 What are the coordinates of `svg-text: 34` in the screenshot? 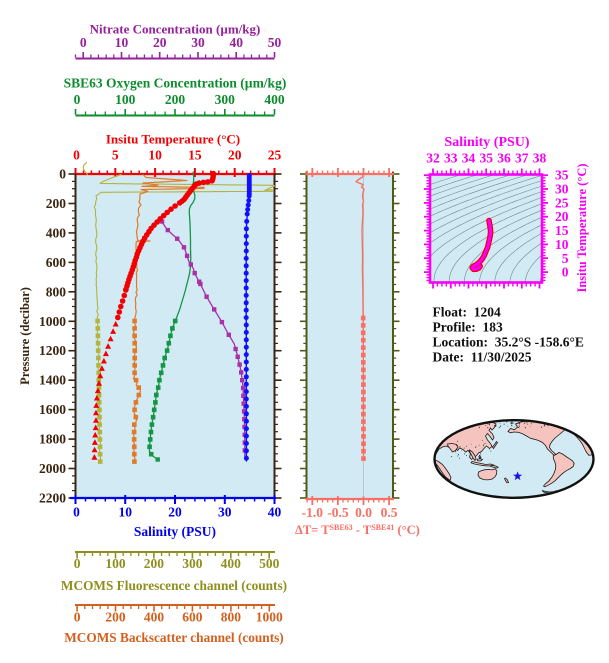 It's located at (469, 158).